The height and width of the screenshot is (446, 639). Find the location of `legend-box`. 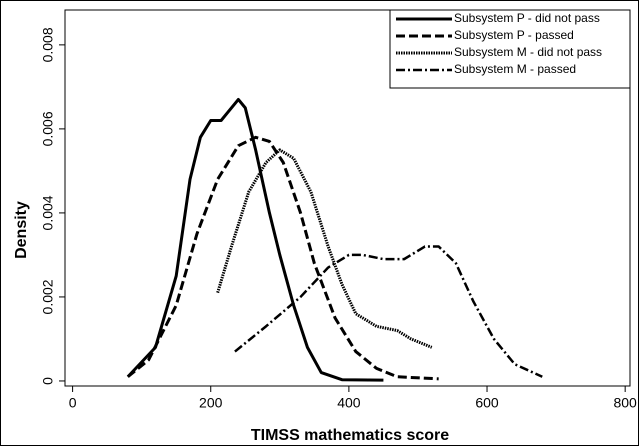

legend-box is located at coordinates (510, 49).